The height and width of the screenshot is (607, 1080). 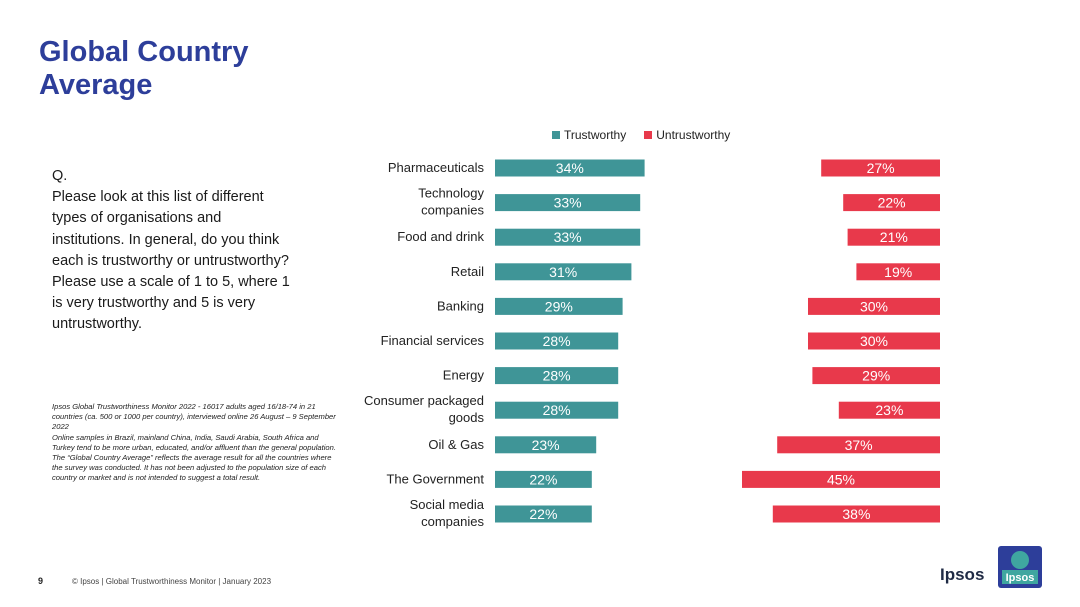 I want to click on category-label: Oil & Gas, so click(x=456, y=444).